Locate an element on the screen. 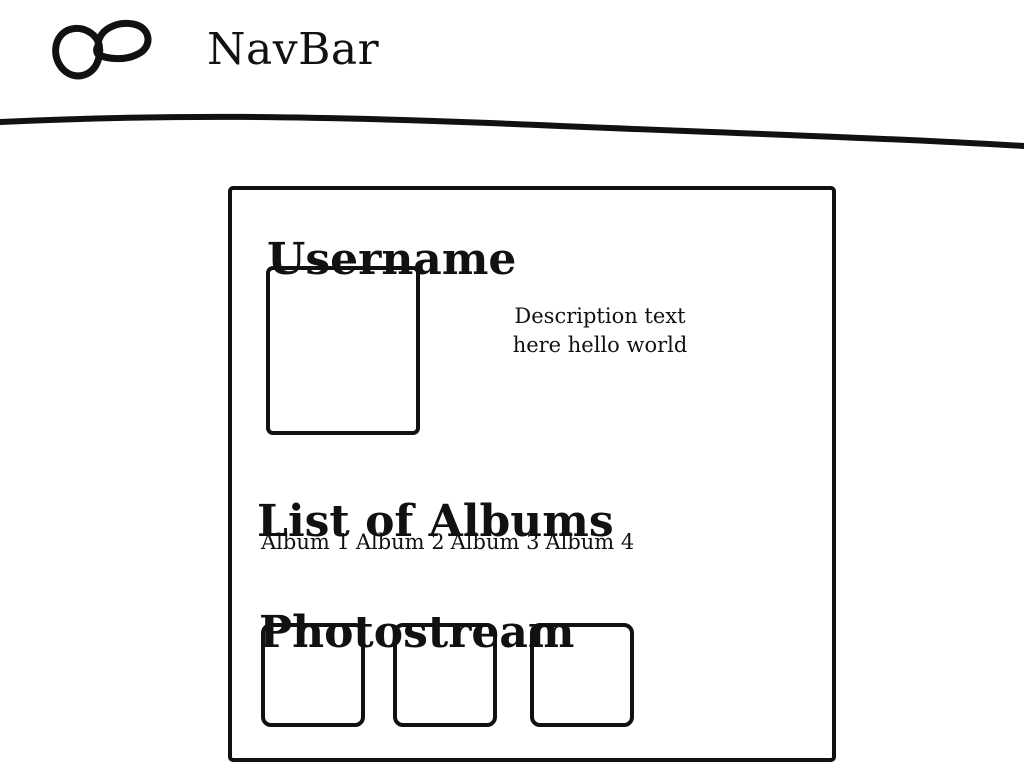 This screenshot has height=768, width=1024. albums-heading: List of Albums is located at coordinates (435, 521).